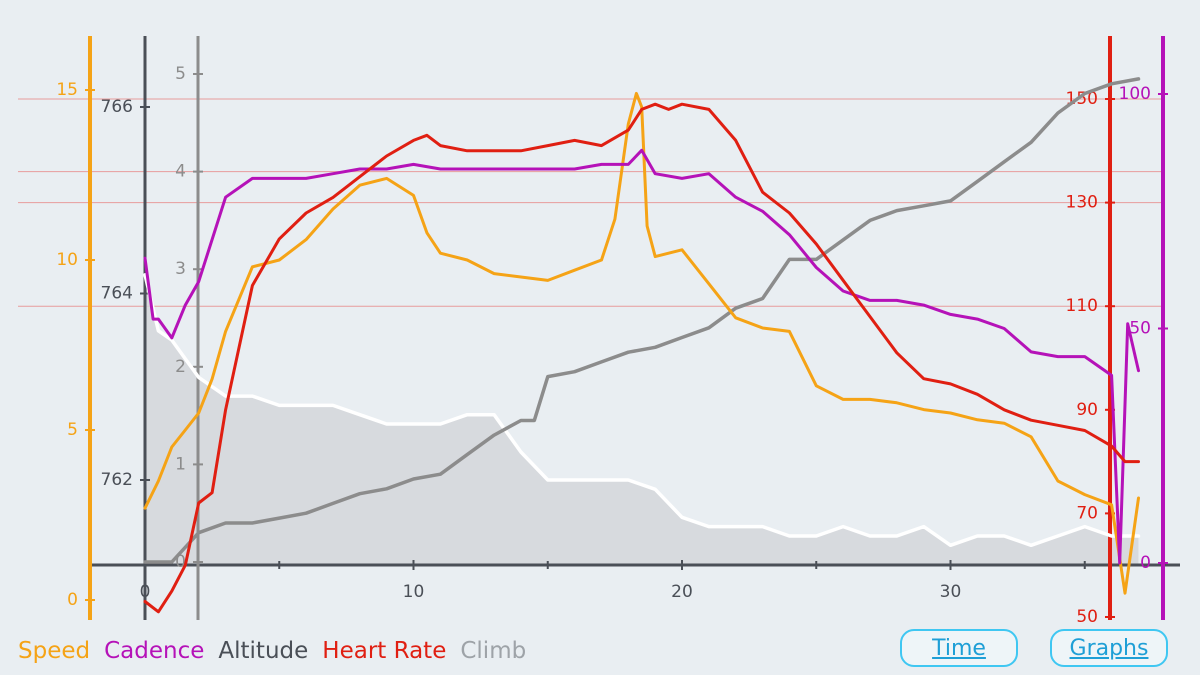 The image size is (1200, 675). Describe the element at coordinates (414, 592) in the screenshot. I see `x-tick-label-10: 10` at that location.